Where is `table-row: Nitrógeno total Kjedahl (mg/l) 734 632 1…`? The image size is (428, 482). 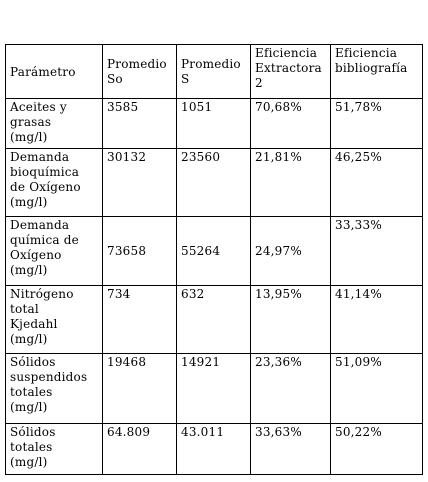 table-row: Nitrógeno total Kjedahl (mg/l) 734 632 1… is located at coordinates (214, 319).